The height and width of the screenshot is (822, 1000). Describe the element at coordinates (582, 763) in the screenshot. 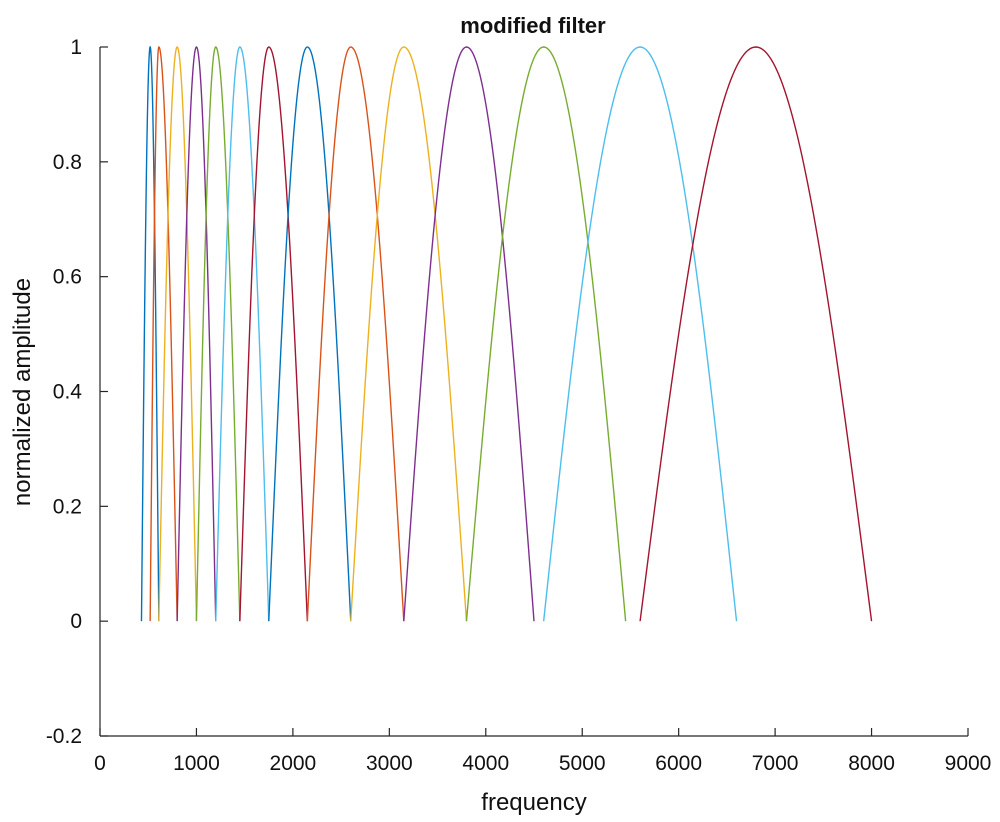

I see `x-tick-label: 5000` at that location.